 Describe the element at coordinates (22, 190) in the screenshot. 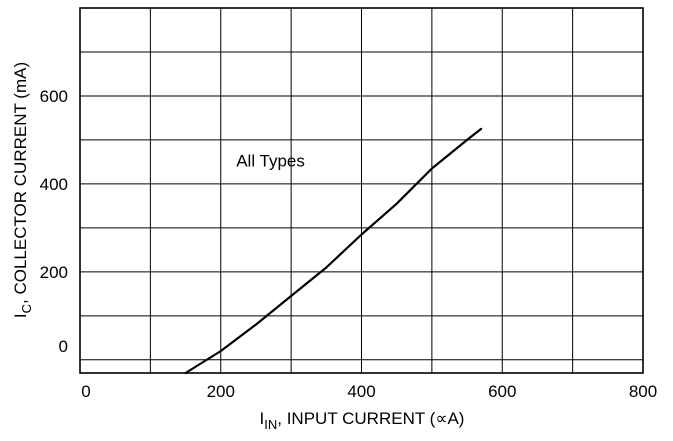

I see `y-axis-label: IC, COLLECTOR CURRENT (mA)` at that location.